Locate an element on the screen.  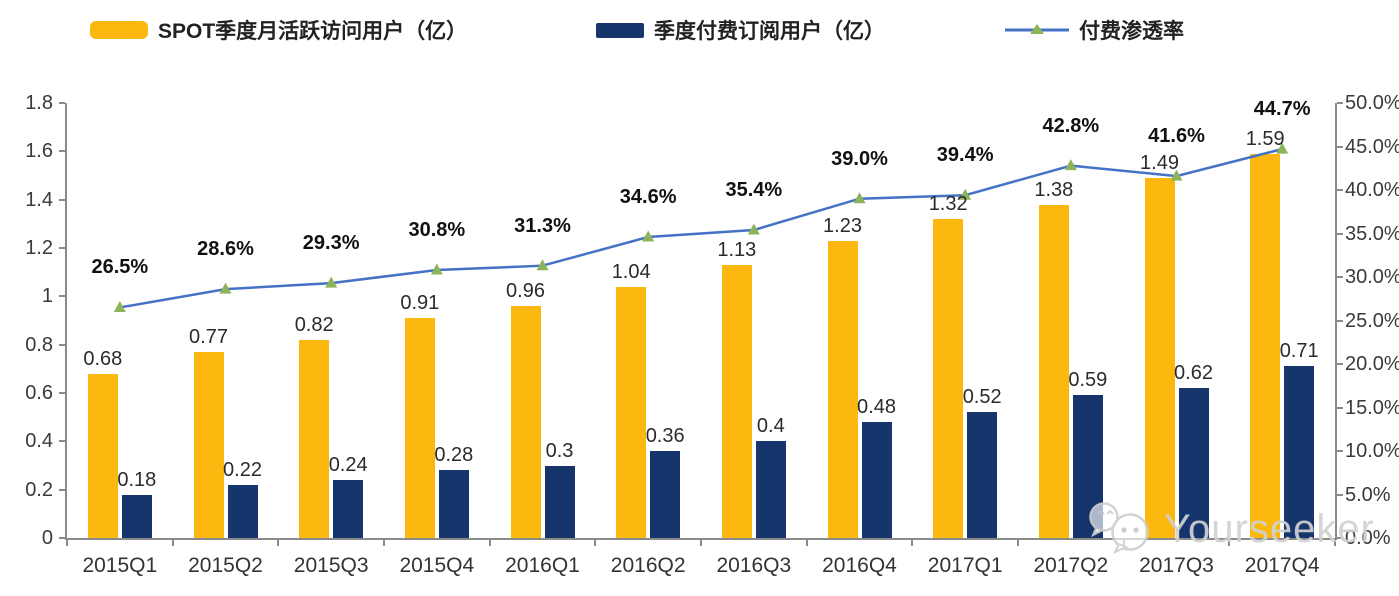
mau-value-label: 0.82 is located at coordinates (314, 324).